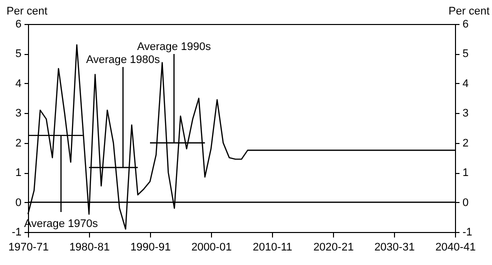 This screenshot has width=492, height=265. Describe the element at coordinates (469, 12) in the screenshot. I see `y2-axis-title: Per cent` at that location.